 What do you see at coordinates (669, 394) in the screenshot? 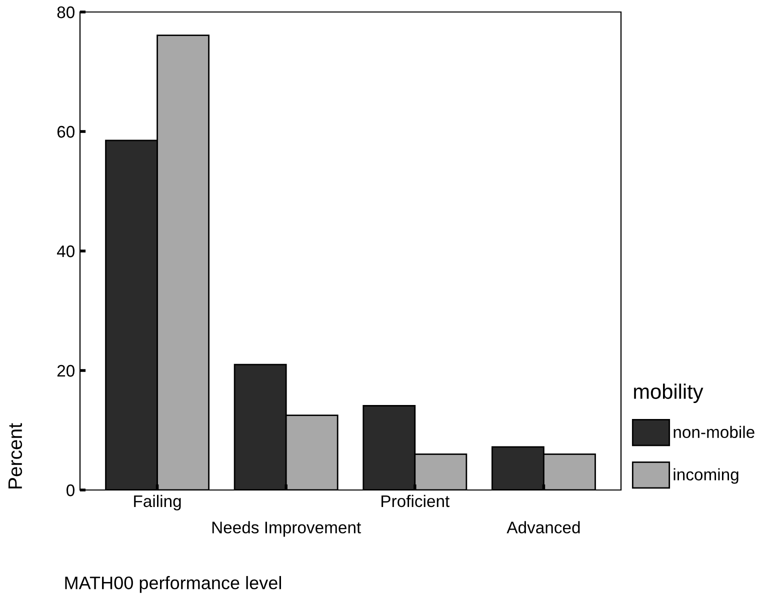
I see `legend-title: mobility` at bounding box center [669, 394].